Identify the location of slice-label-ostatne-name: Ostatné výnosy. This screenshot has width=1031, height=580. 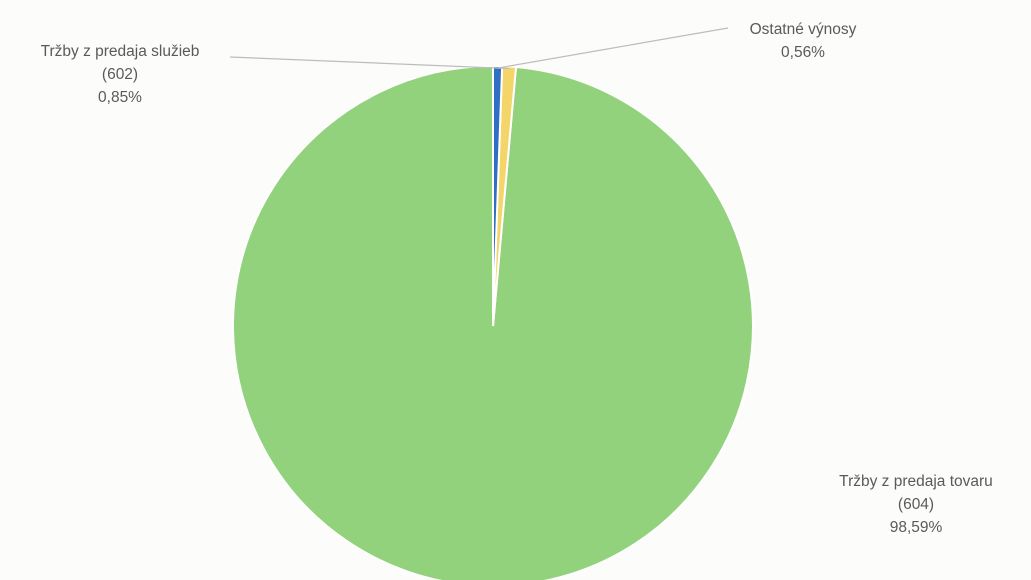
(803, 29).